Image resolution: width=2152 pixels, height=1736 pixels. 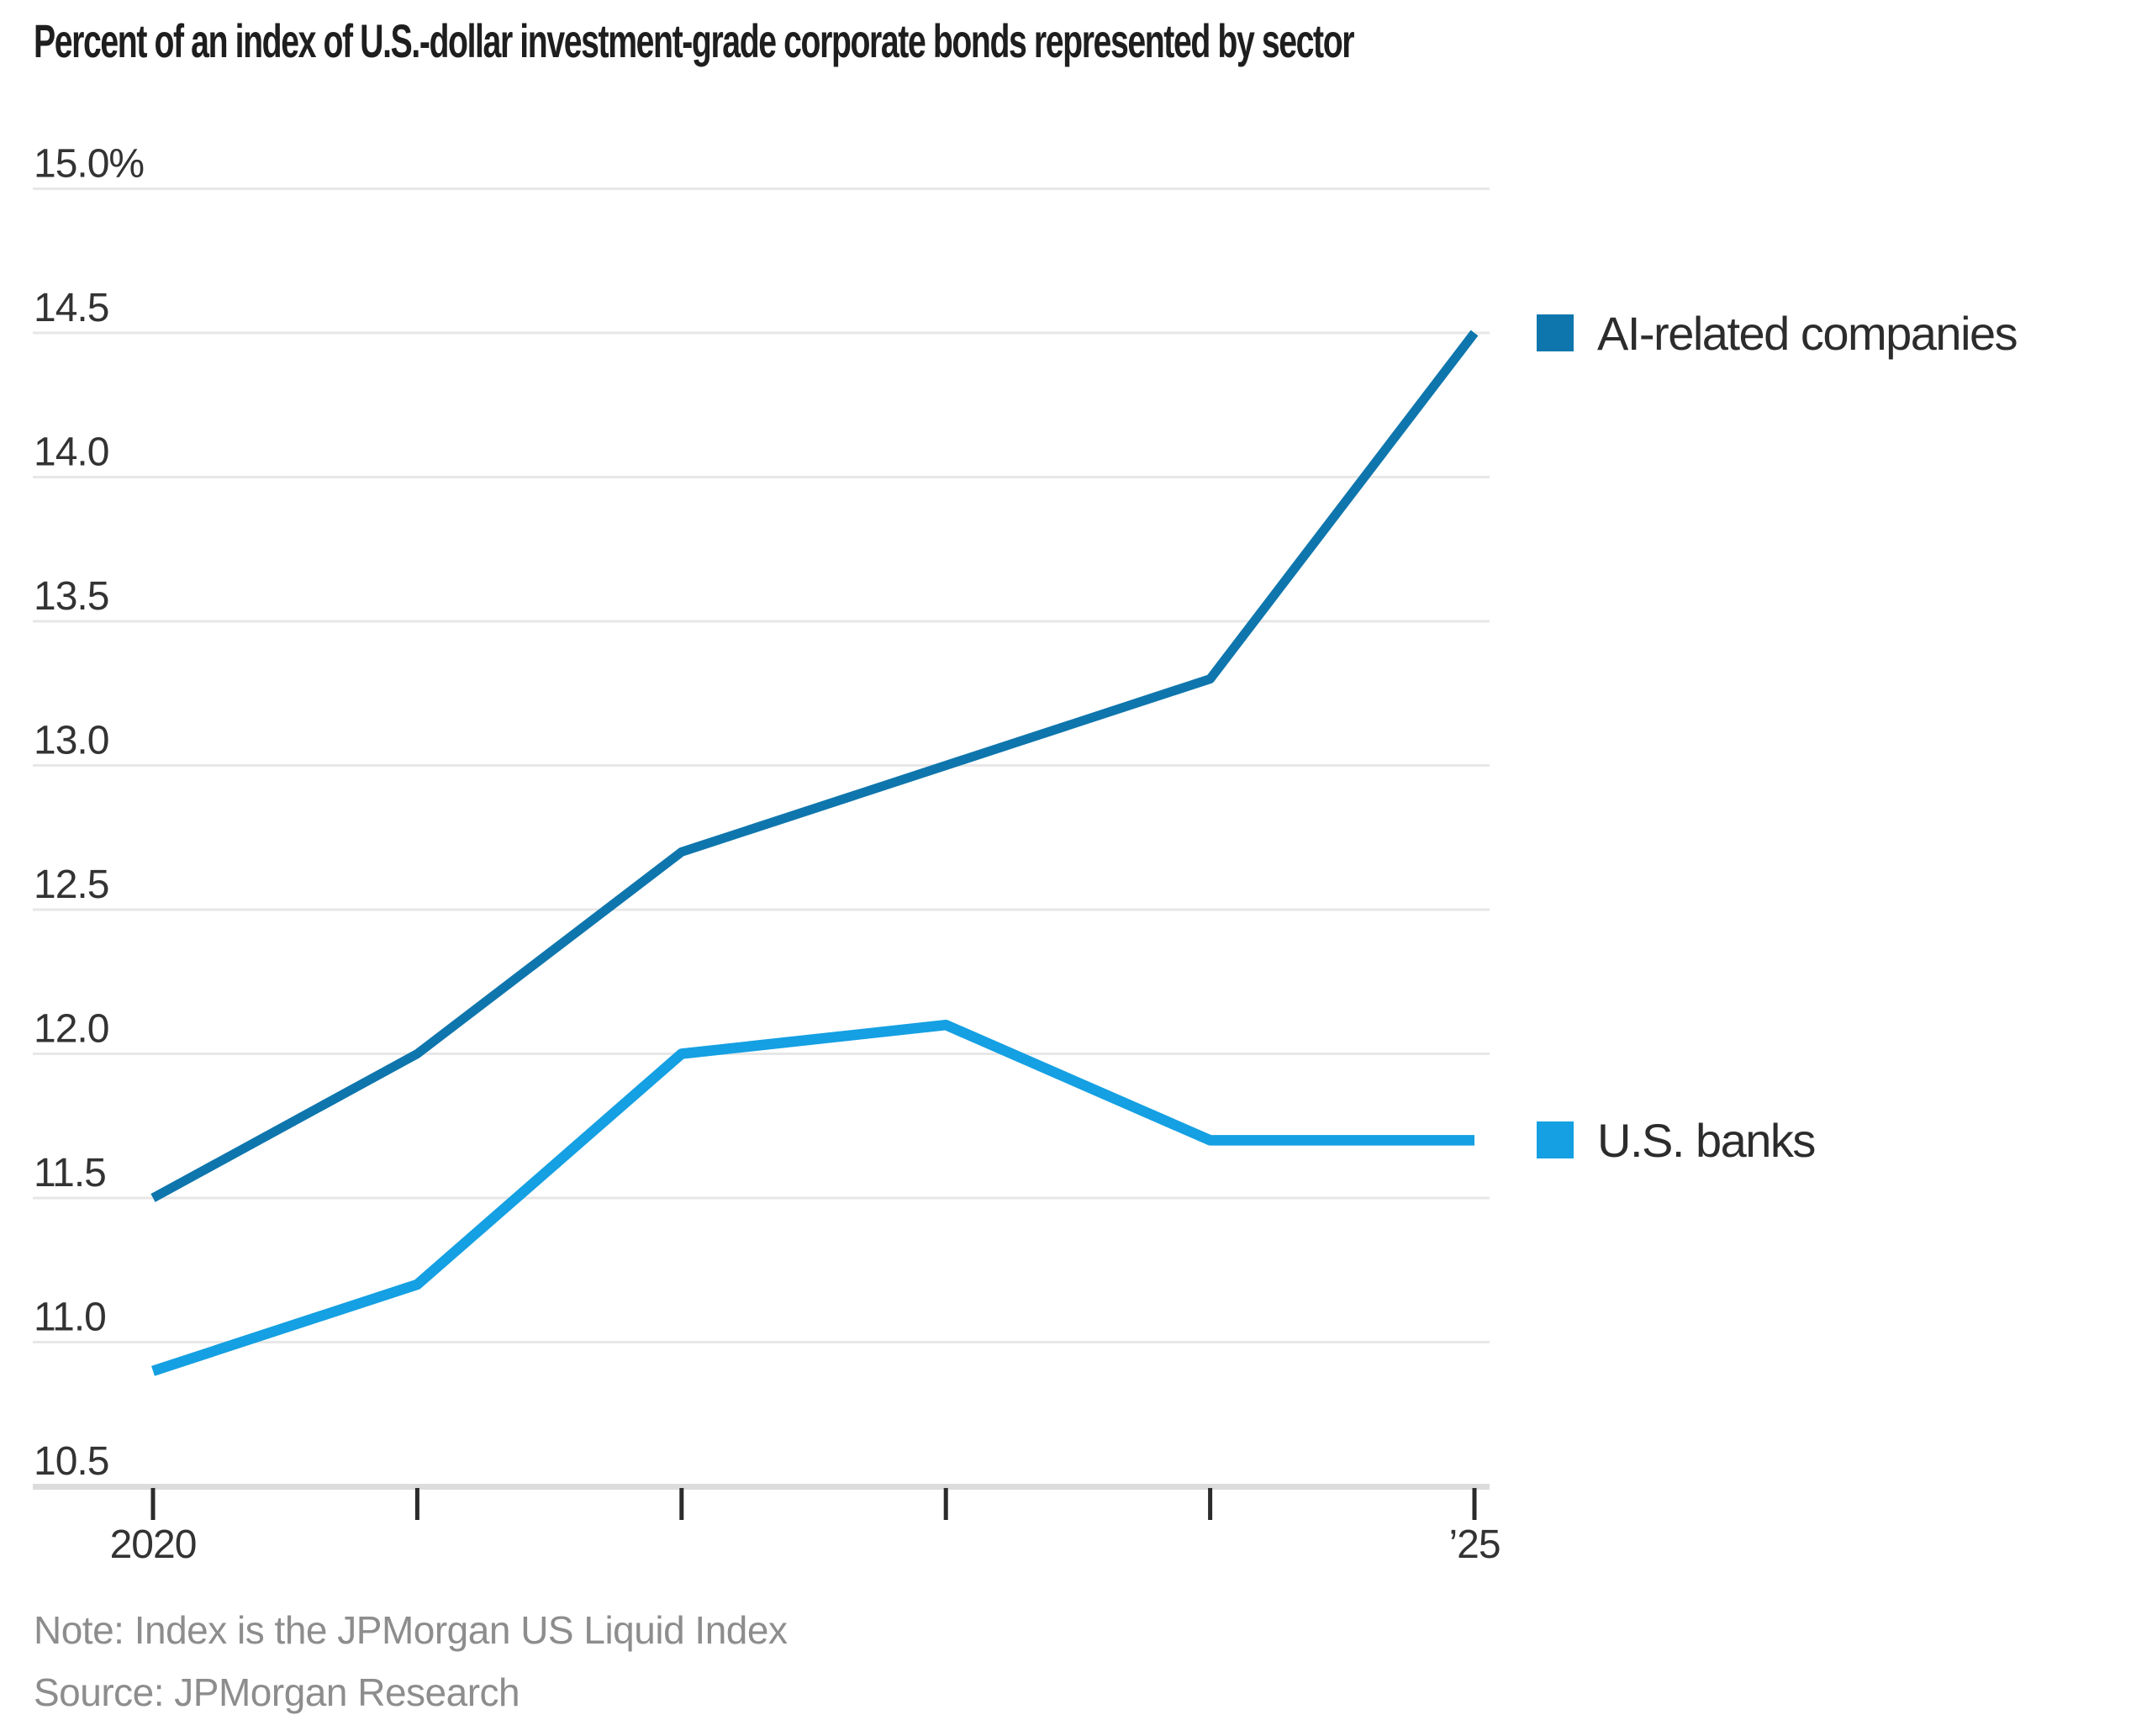 What do you see at coordinates (761, 1487) in the screenshot?
I see `x-axis-line` at bounding box center [761, 1487].